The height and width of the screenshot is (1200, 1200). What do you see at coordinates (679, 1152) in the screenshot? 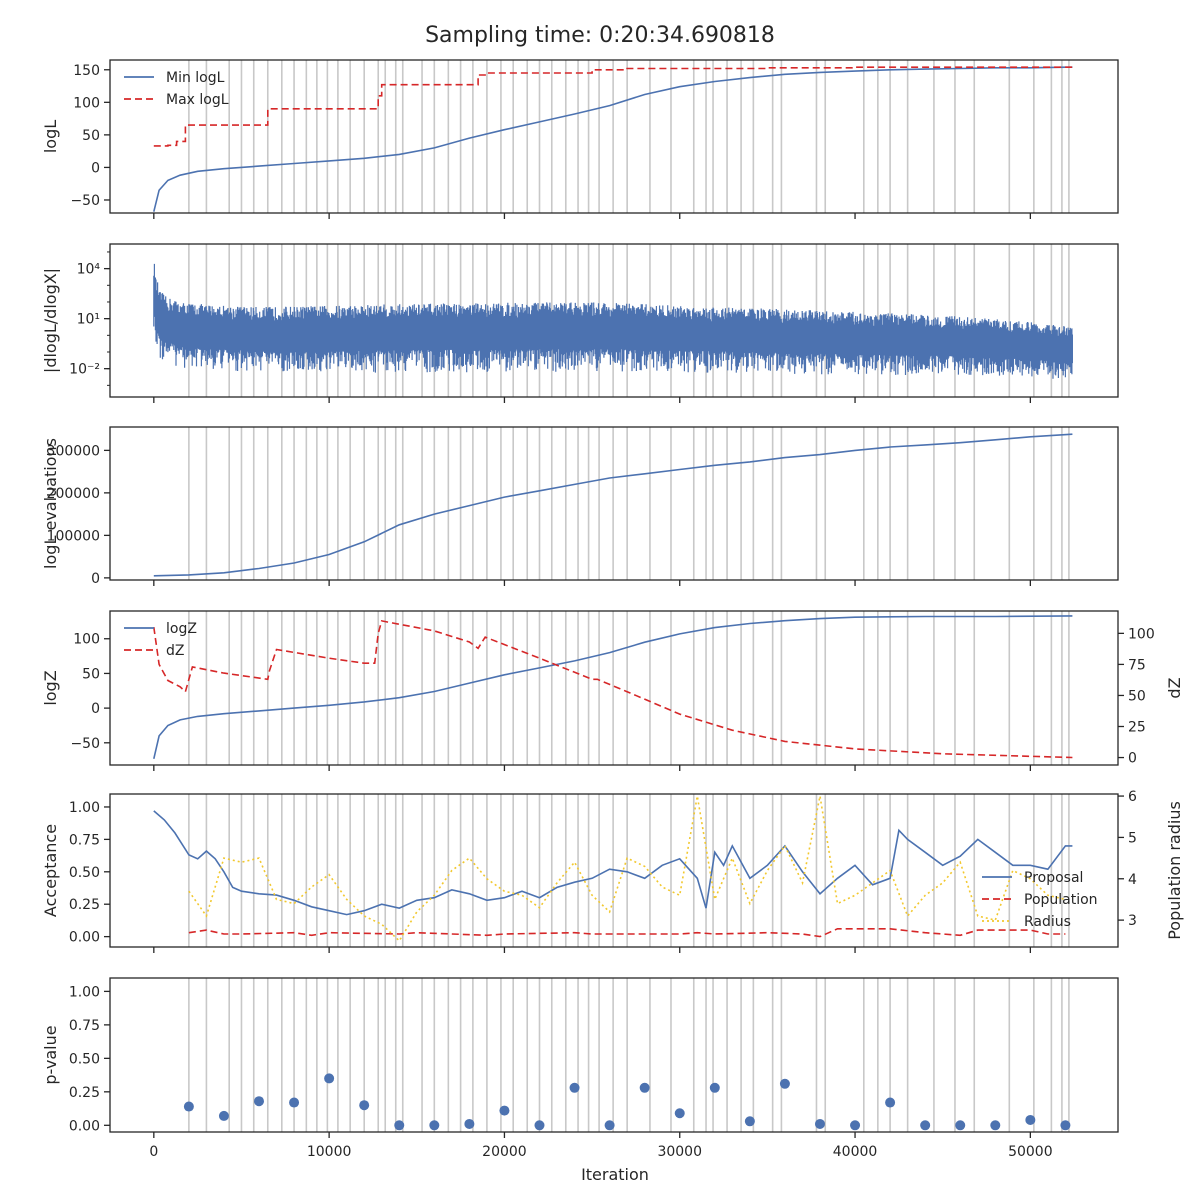
I see `x-tick-label: 30000` at bounding box center [679, 1152].